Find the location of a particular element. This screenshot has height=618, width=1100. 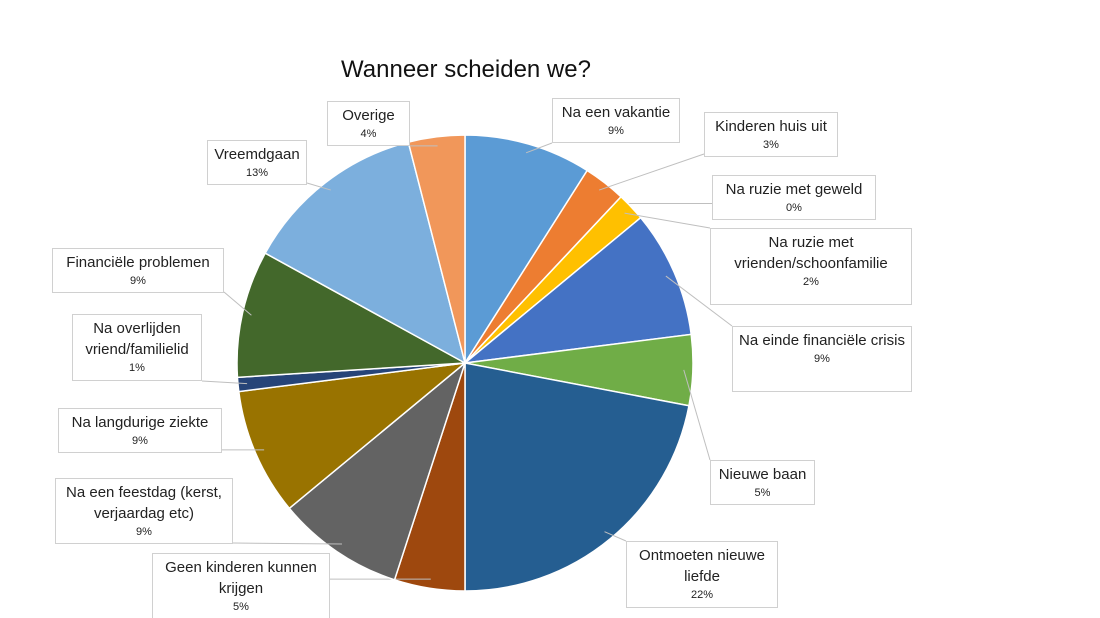

category-label: Na een feestdag (kerst, verjaardag etc) is located at coordinates (144, 503).